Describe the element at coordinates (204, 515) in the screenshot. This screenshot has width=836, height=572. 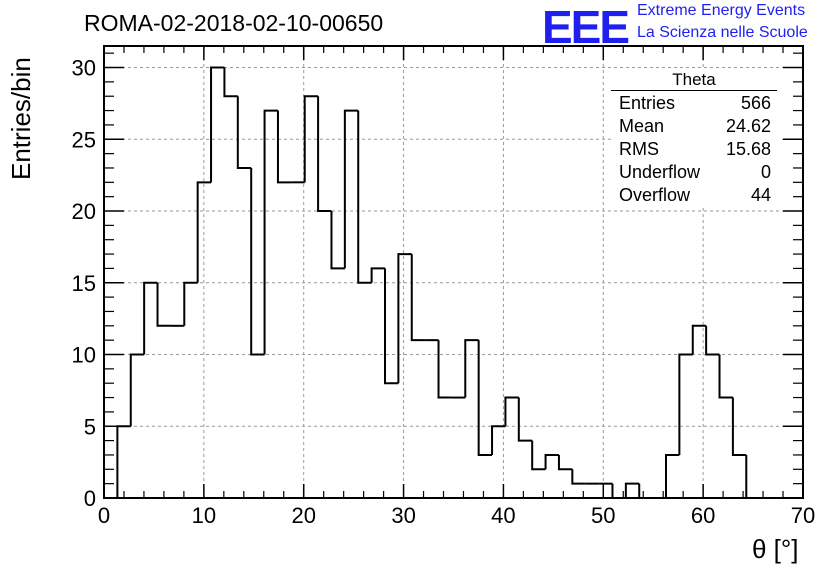
I see `x-tick-label: 10` at that location.